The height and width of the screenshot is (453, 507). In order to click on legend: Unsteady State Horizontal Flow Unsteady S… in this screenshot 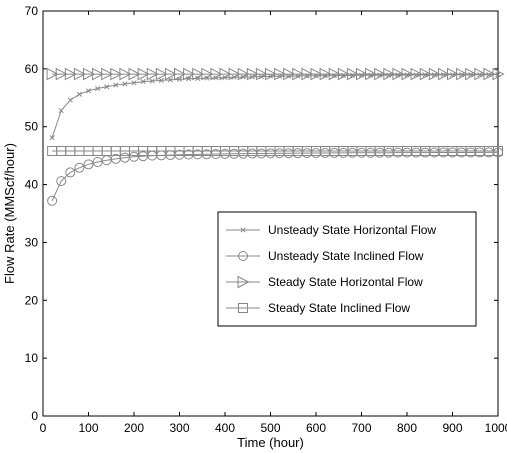, I will do `click(347, 269)`.